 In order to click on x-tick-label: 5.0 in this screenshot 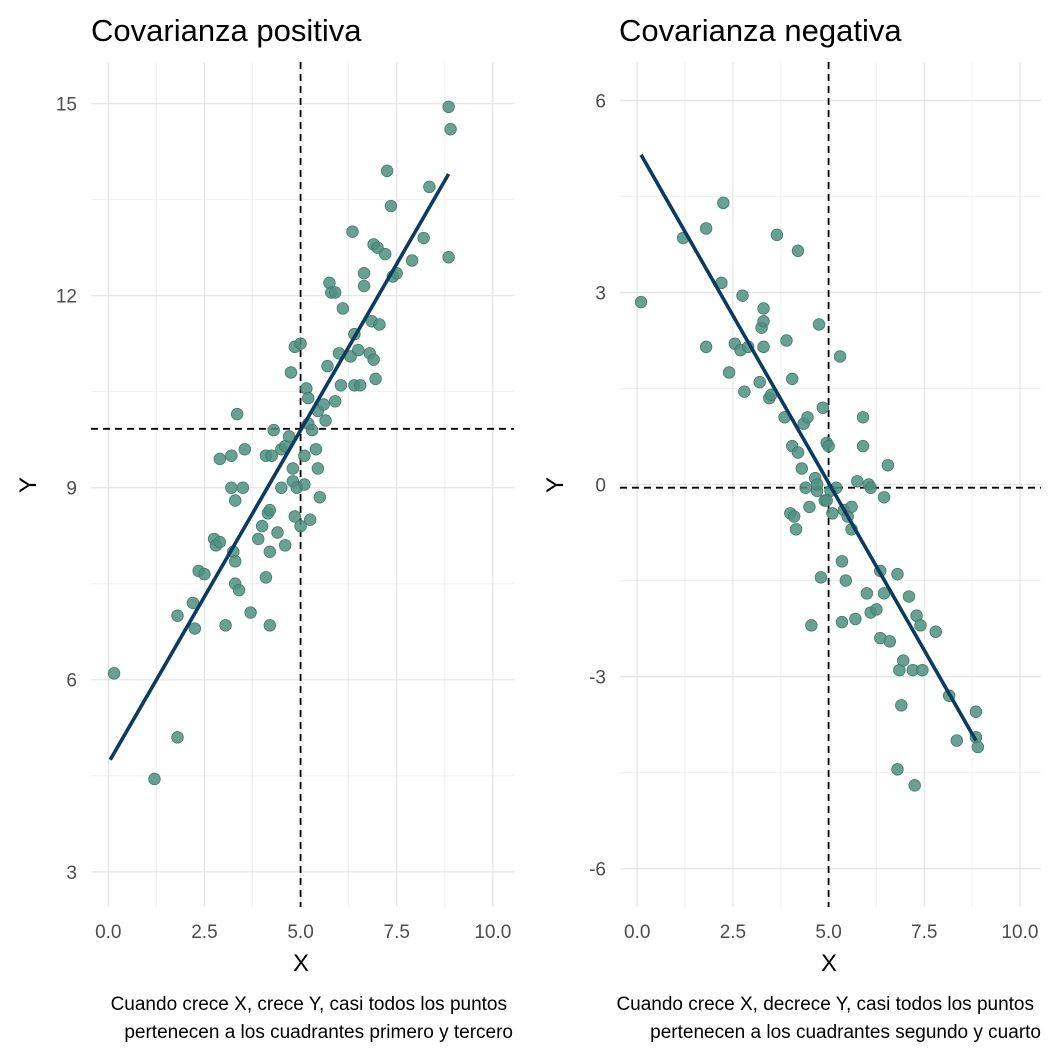, I will do `click(828, 932)`.